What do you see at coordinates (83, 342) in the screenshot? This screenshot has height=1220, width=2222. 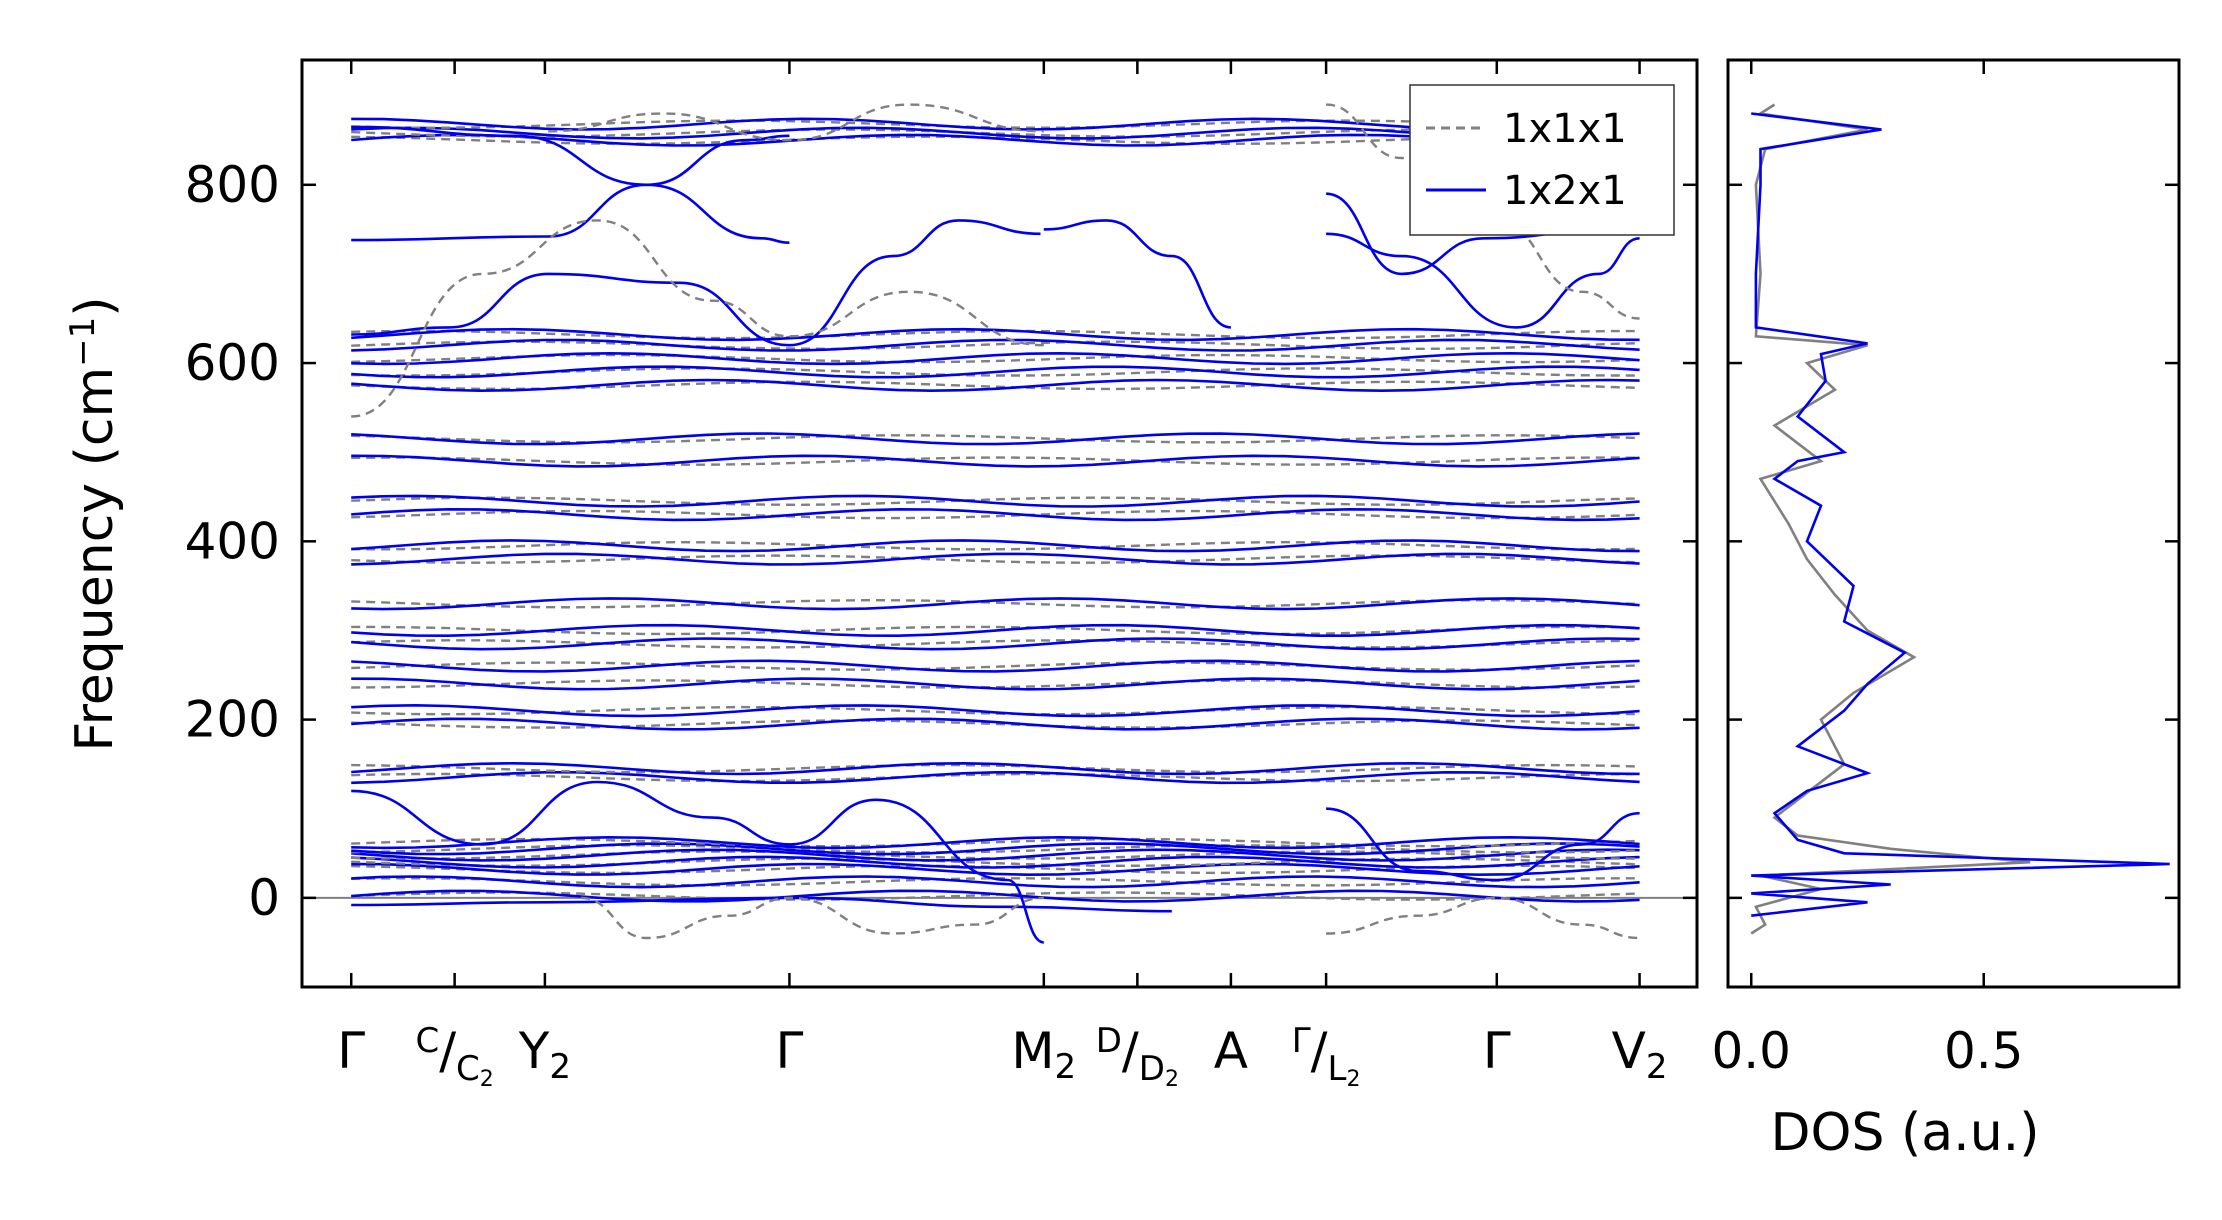 I see `y-axis-title-sup: −1` at bounding box center [83, 342].